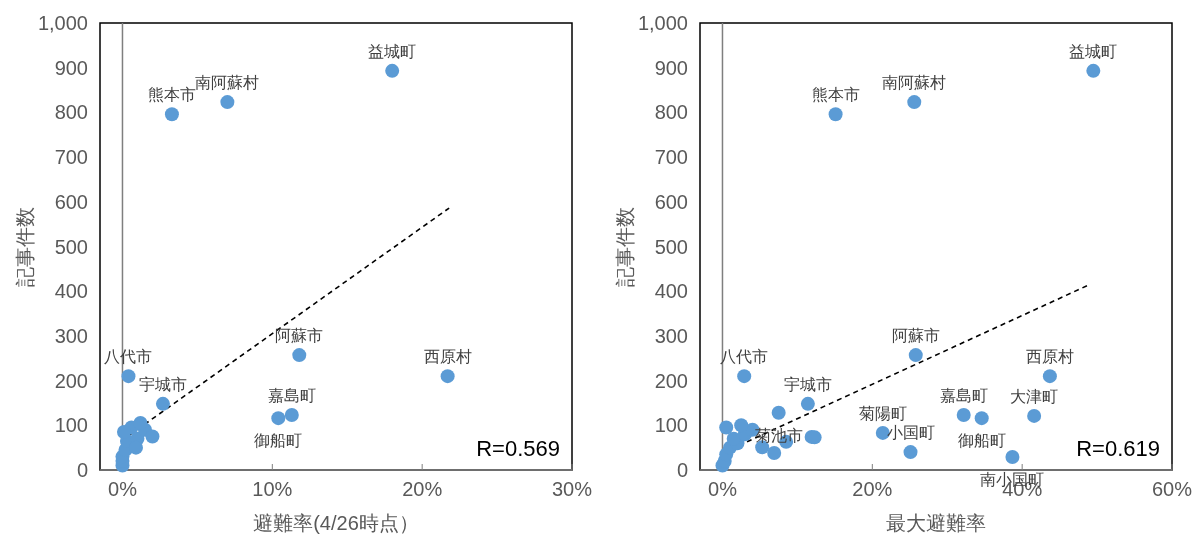 Image resolution: width=1200 pixels, height=542 pixels. I want to click on annotation: R=0.569, so click(518, 448).